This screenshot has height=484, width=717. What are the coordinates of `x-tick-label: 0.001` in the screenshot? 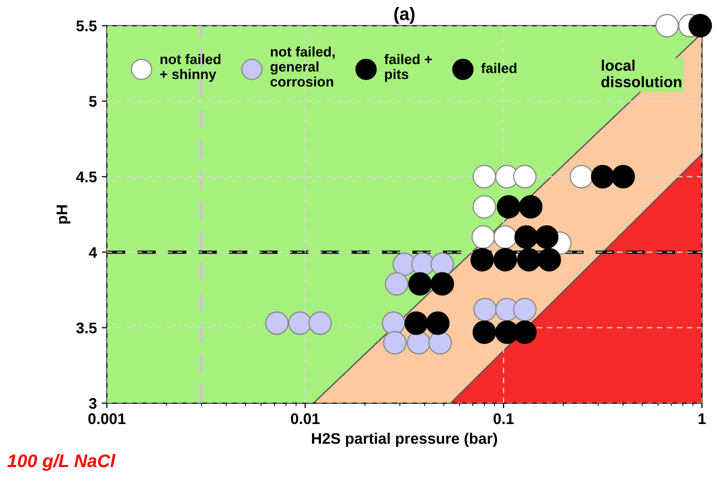 It's located at (107, 418).